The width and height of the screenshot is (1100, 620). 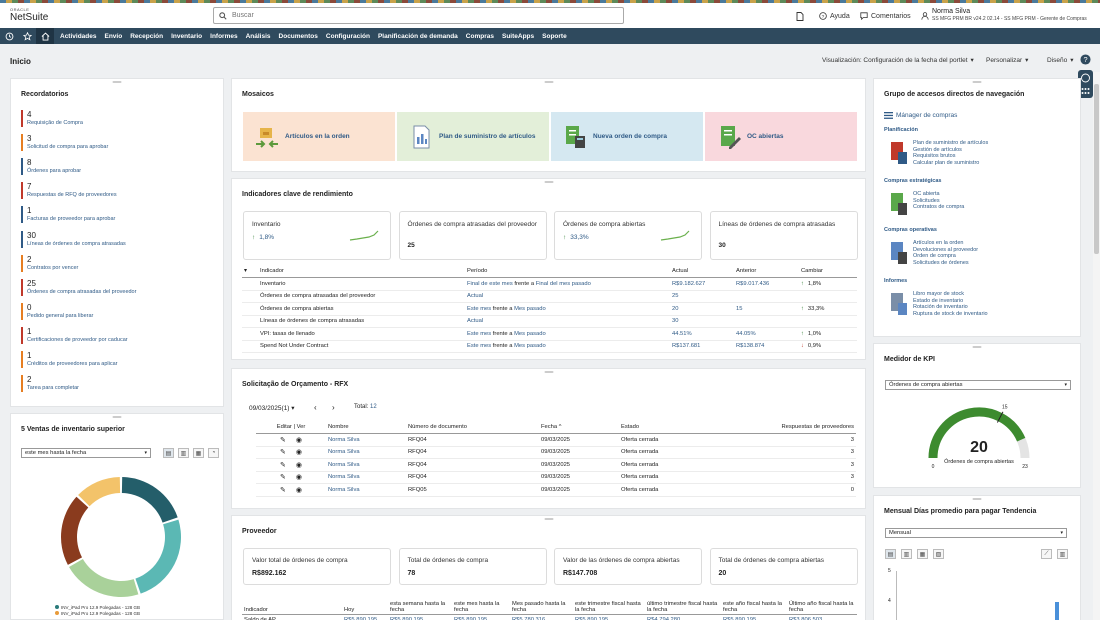 What do you see at coordinates (50, 384) in the screenshot?
I see `reminder-item: 2 Tarea para completar` at bounding box center [50, 384].